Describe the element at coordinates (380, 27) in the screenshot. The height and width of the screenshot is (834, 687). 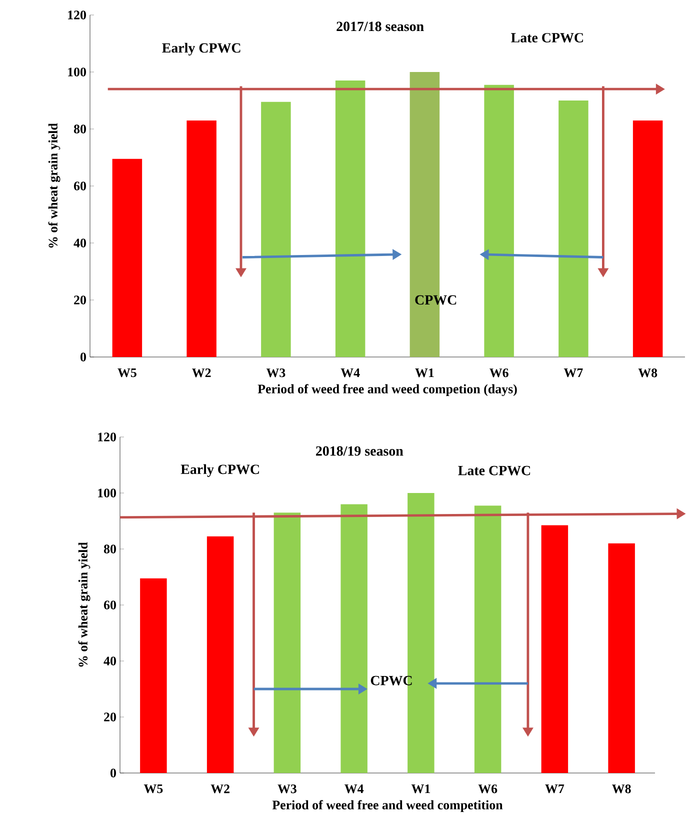
I see `chart-title: 2017/18 season` at that location.